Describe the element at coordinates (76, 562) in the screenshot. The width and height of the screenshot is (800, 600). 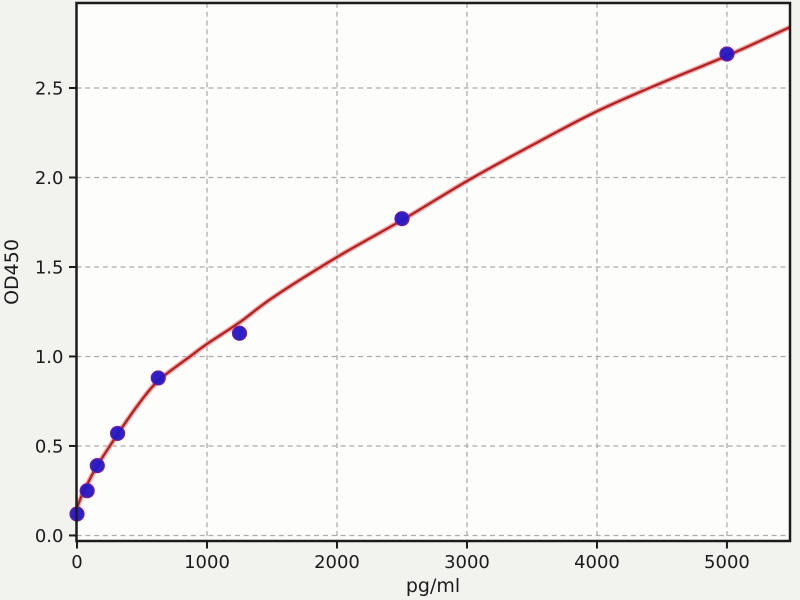
I see `x-axis-tick-label: 0` at that location.